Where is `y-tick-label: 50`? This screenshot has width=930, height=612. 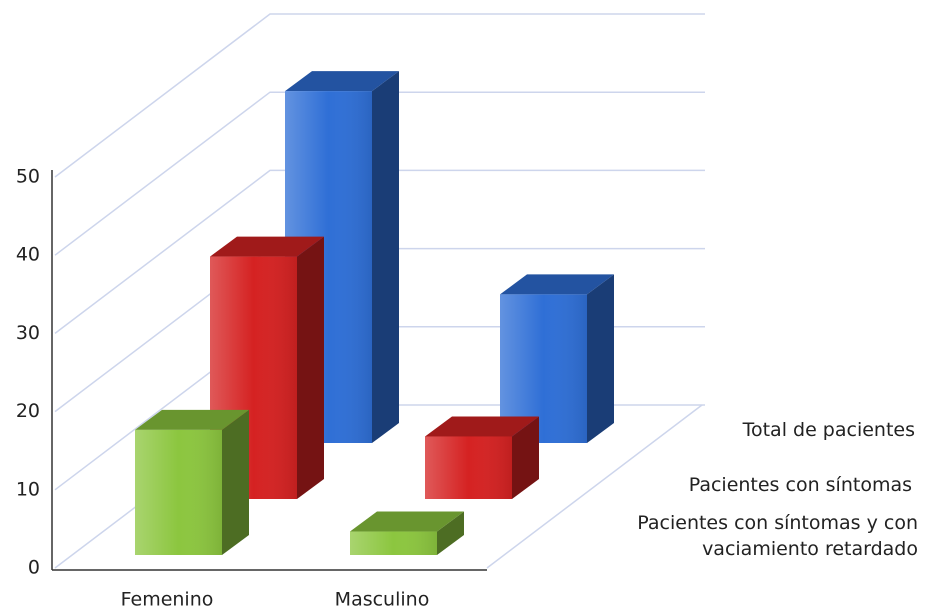
y-tick-label: 50 is located at coordinates (28, 177).